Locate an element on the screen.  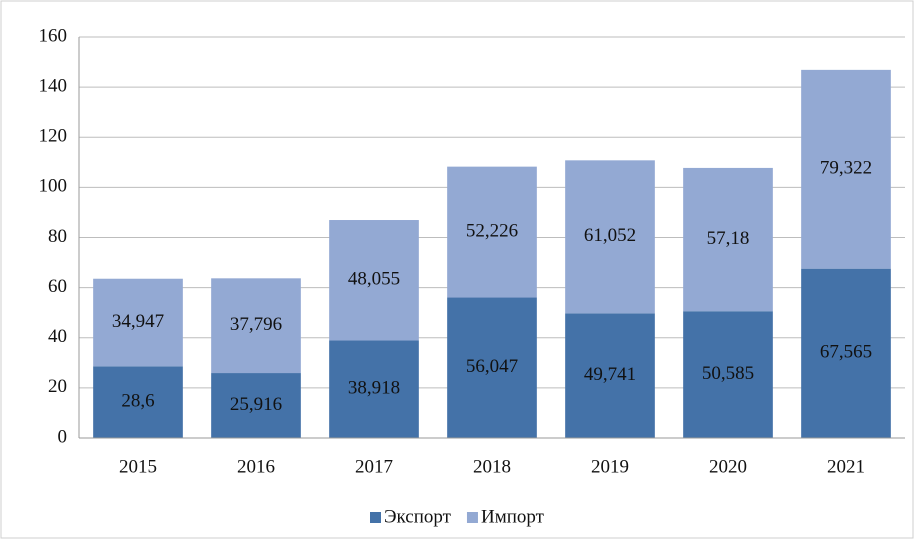
y-tick-label: 120 is located at coordinates (53, 136).